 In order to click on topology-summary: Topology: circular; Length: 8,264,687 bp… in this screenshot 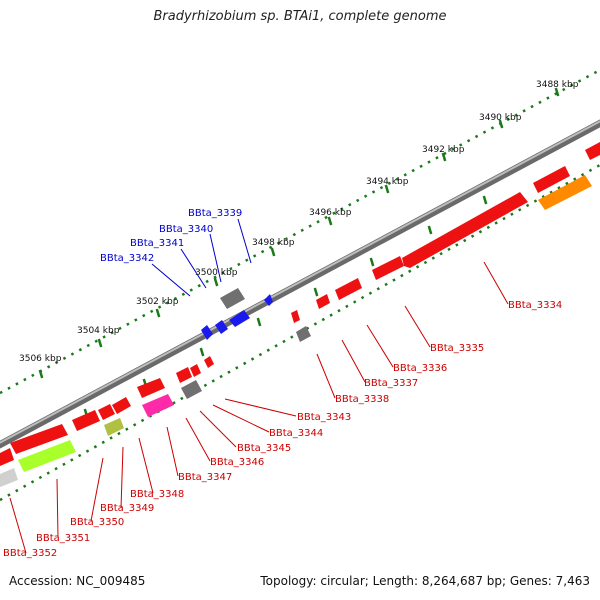, I will do `click(425, 581)`.